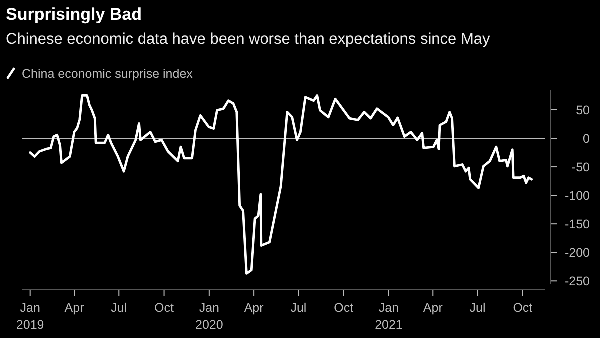  I want to click on legend-label: China economic surprise index, so click(108, 74).